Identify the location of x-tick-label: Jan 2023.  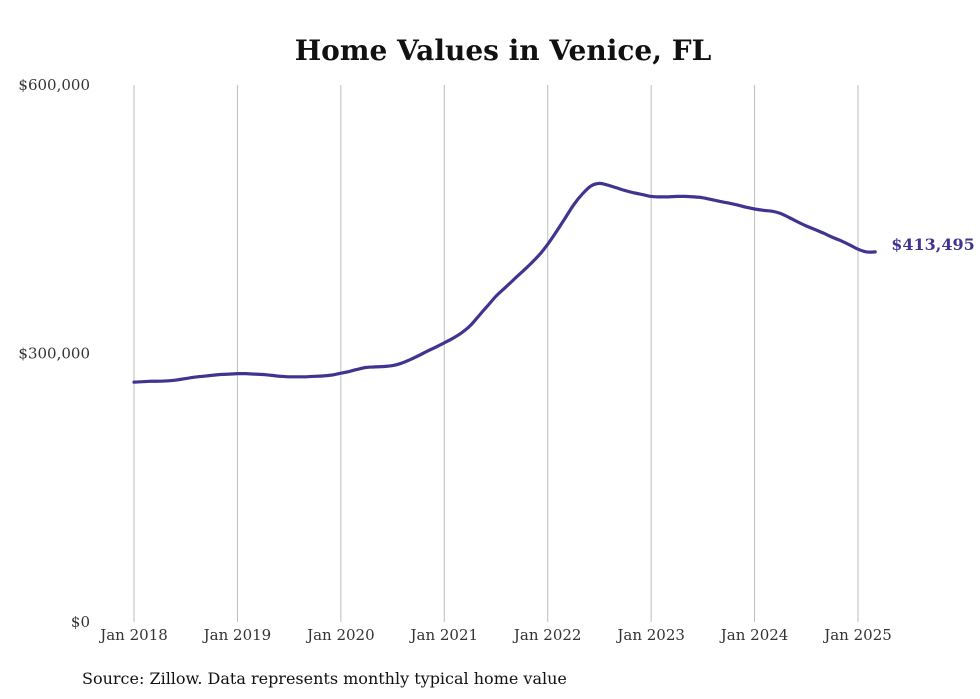
(650, 635).